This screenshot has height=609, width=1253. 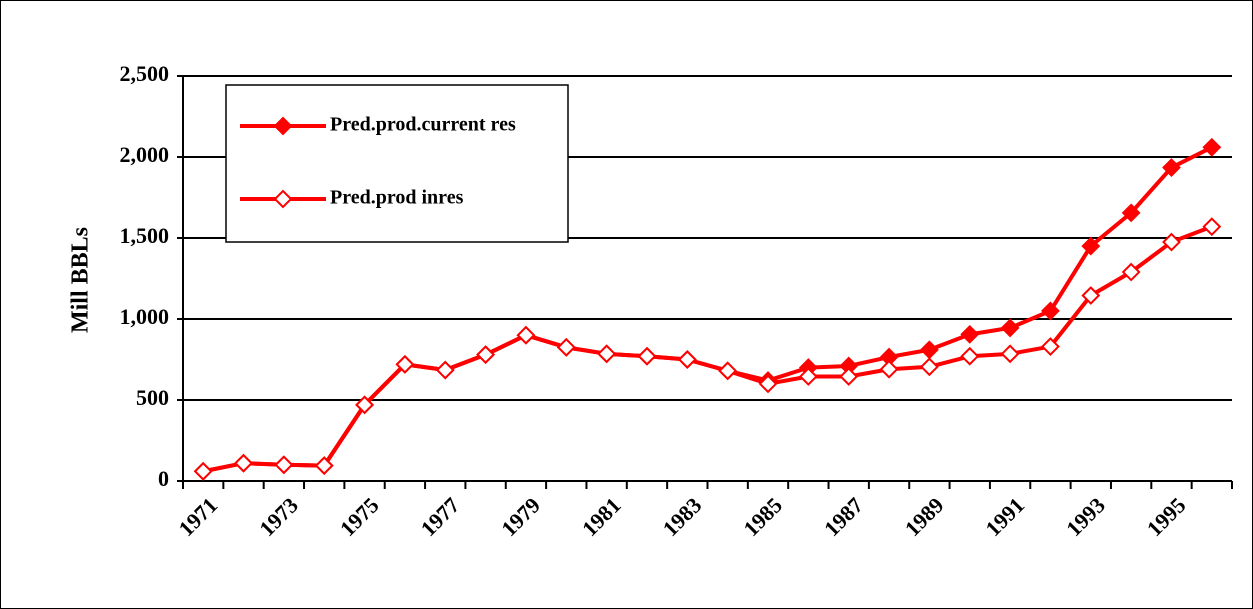 What do you see at coordinates (397, 198) in the screenshot?
I see `legend-label: Pred.prod inres` at bounding box center [397, 198].